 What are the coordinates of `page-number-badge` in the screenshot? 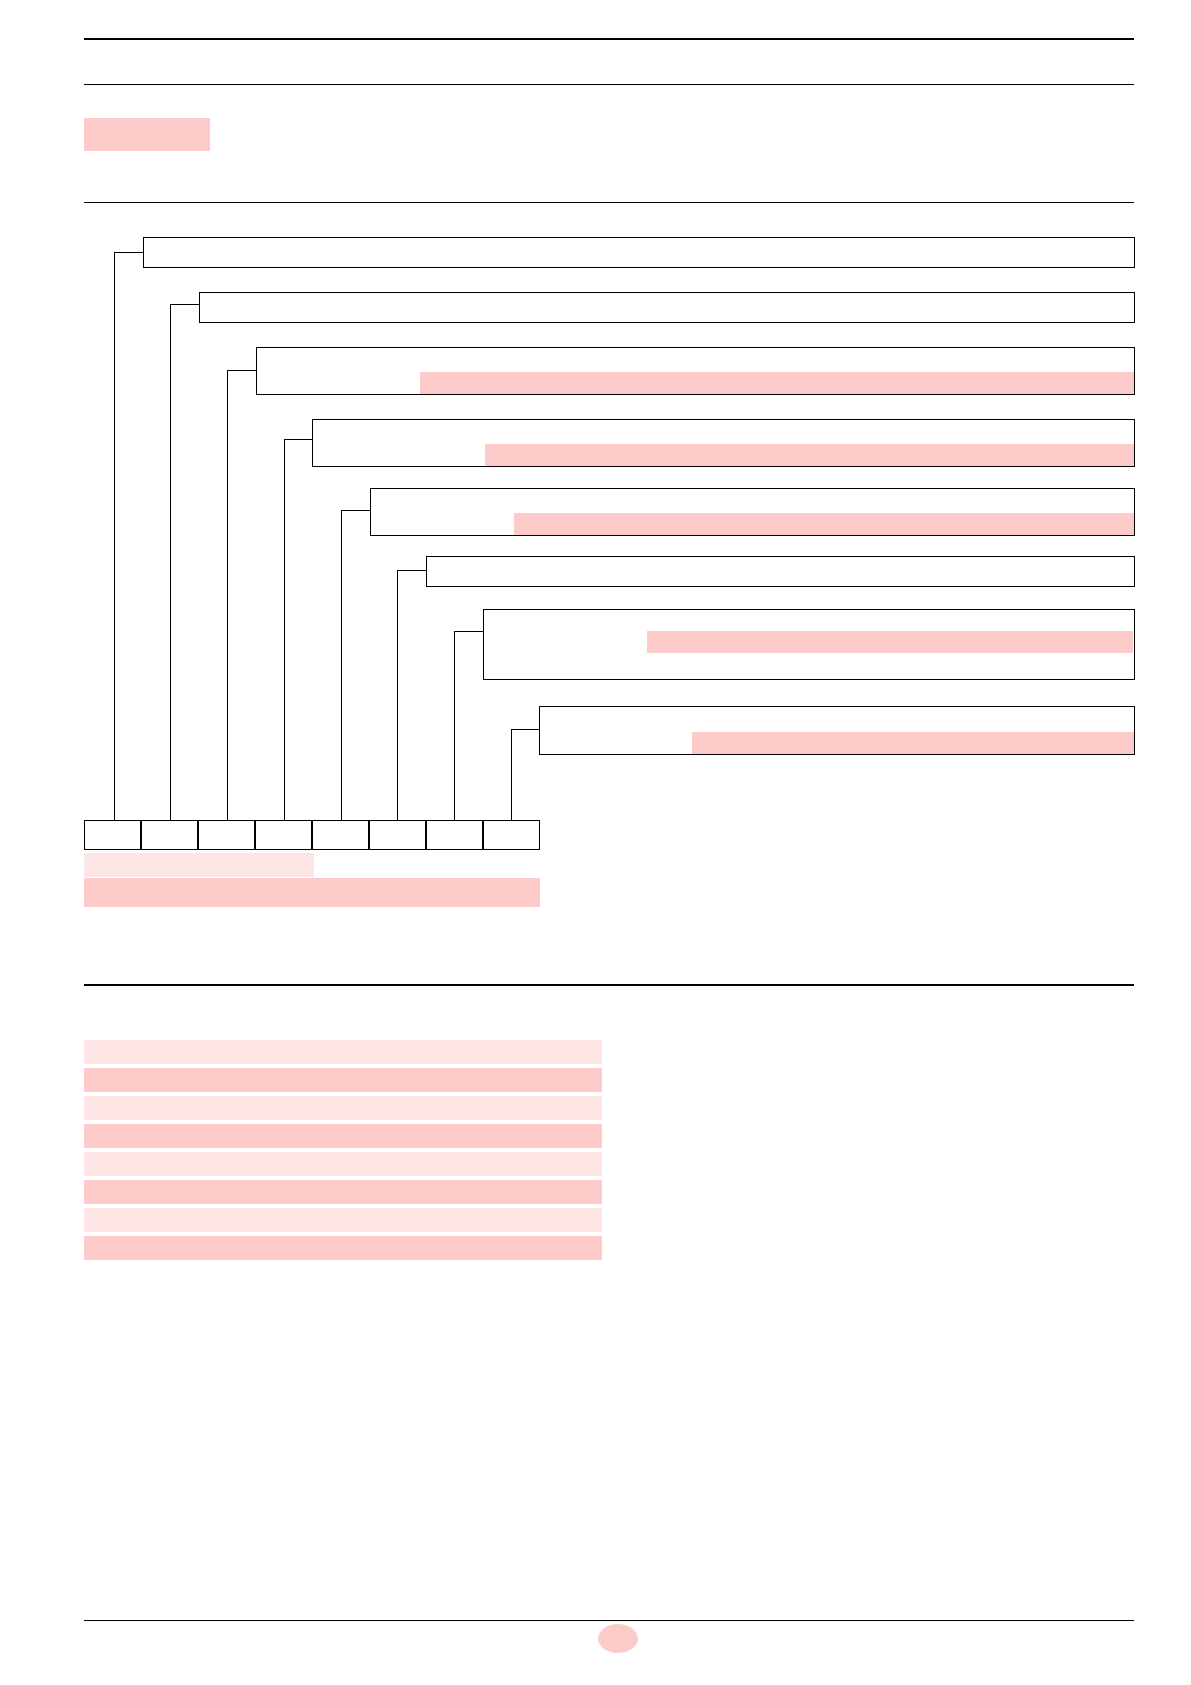 It's located at (618, 1638).